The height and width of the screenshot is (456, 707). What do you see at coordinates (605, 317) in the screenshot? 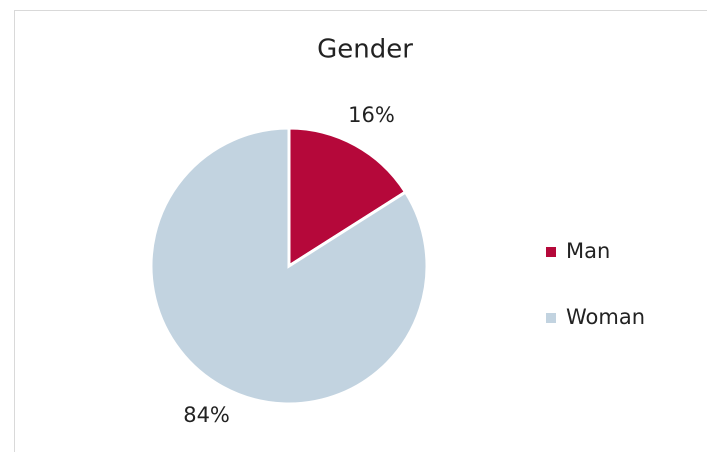
I see `legend-label: Woman` at bounding box center [605, 317].